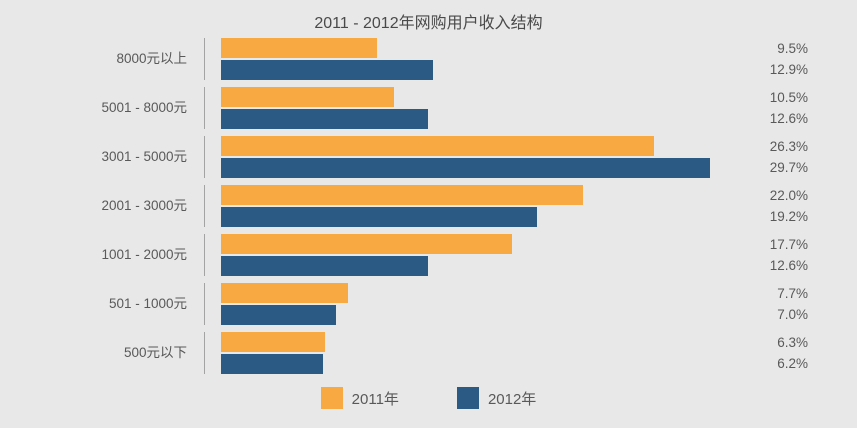 The image size is (857, 428). I want to click on value-labels: 26.3% 29.7%, so click(789, 157).